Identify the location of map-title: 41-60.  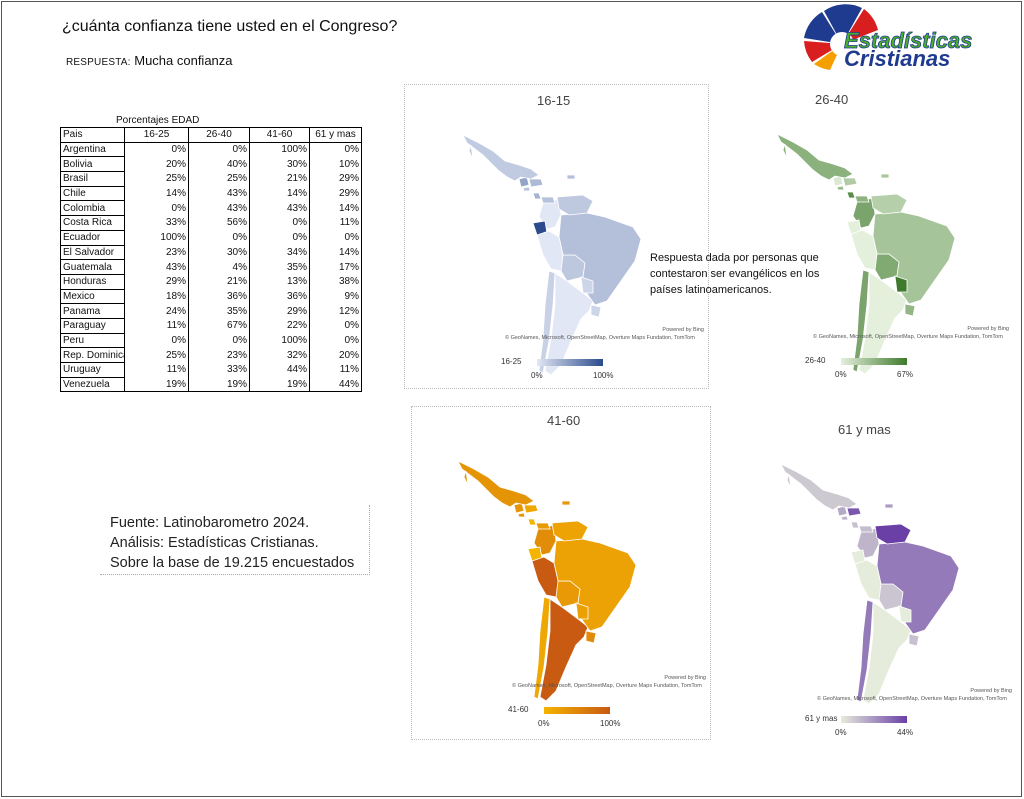
(564, 420).